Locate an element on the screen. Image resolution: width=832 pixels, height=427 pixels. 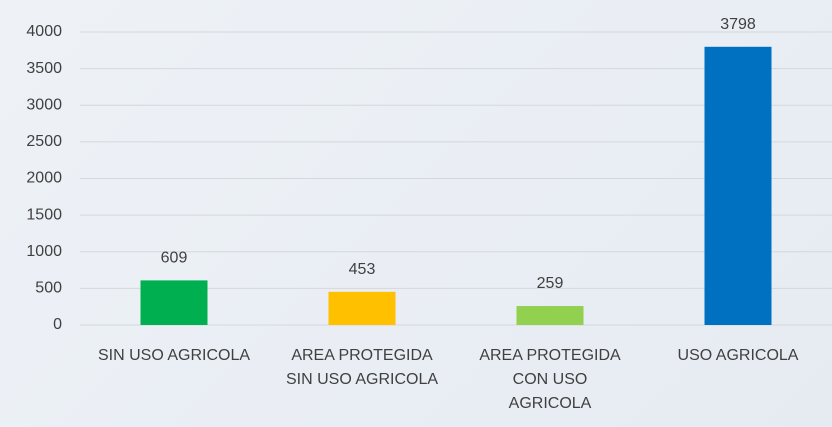
value-label: 3798 is located at coordinates (738, 24).